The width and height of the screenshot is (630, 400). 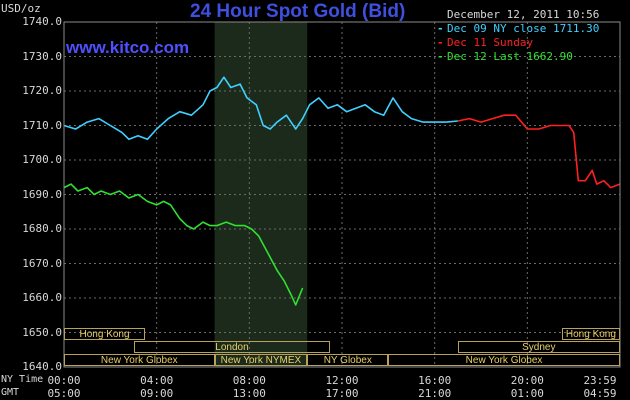 I want to click on x-tick-label-gmt: 09:00, so click(x=157, y=393).